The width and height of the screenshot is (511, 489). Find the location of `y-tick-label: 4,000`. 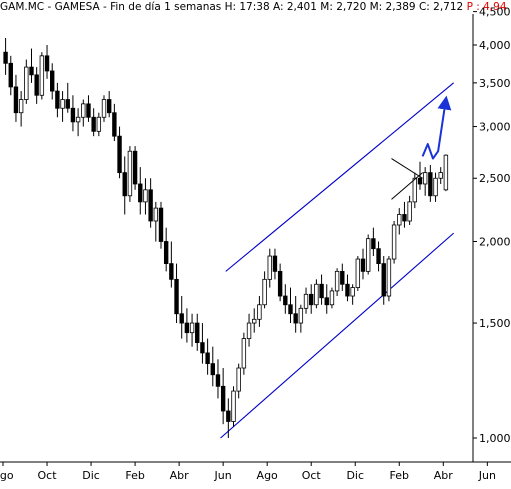

y-tick-label: 4,000 is located at coordinates (495, 45).